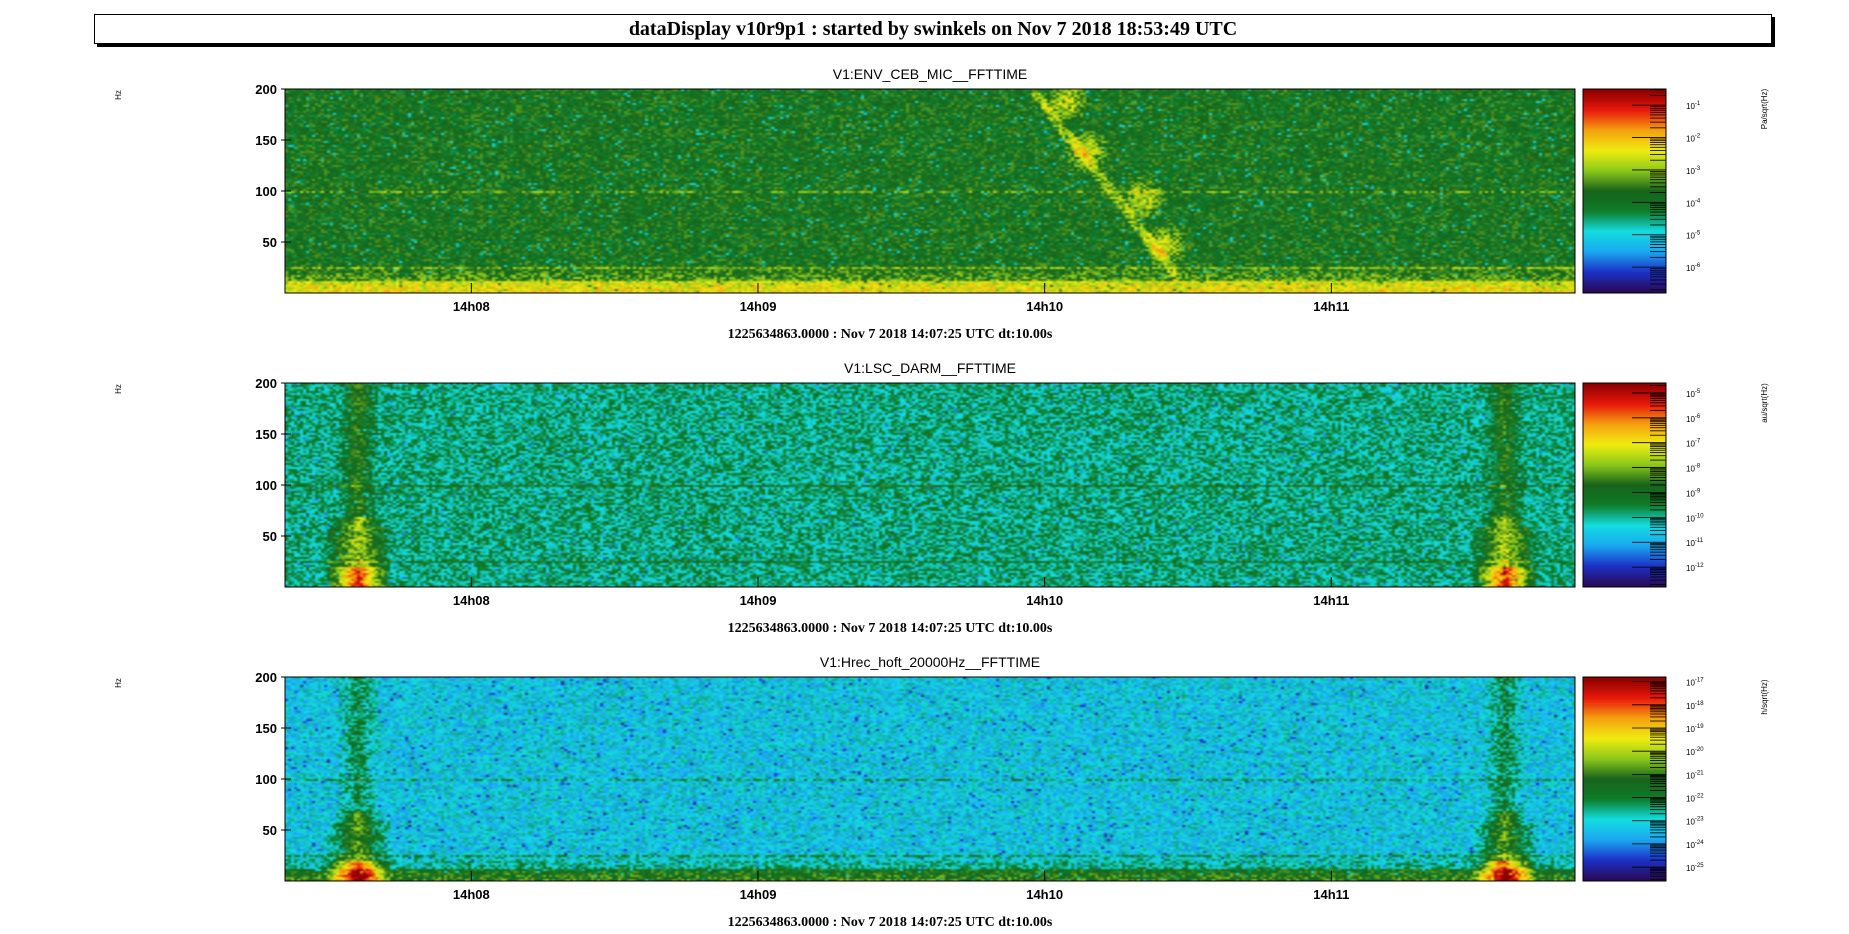 The width and height of the screenshot is (1849, 934). What do you see at coordinates (1695, 729) in the screenshot?
I see `colorbar-tick-label: 10⁻¹⁹` at bounding box center [1695, 729].